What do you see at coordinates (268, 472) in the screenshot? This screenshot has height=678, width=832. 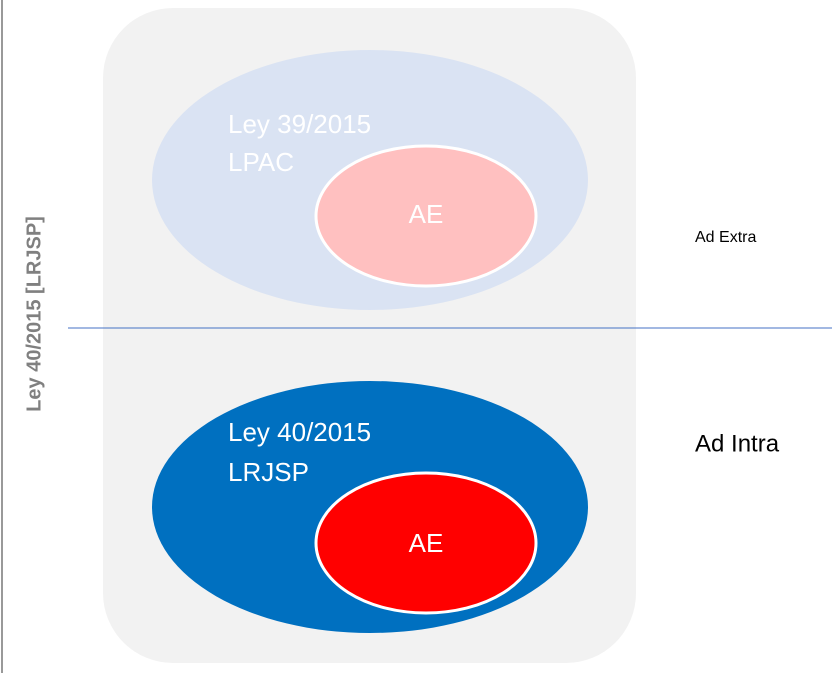 I see `outer-label: LRJSP` at bounding box center [268, 472].